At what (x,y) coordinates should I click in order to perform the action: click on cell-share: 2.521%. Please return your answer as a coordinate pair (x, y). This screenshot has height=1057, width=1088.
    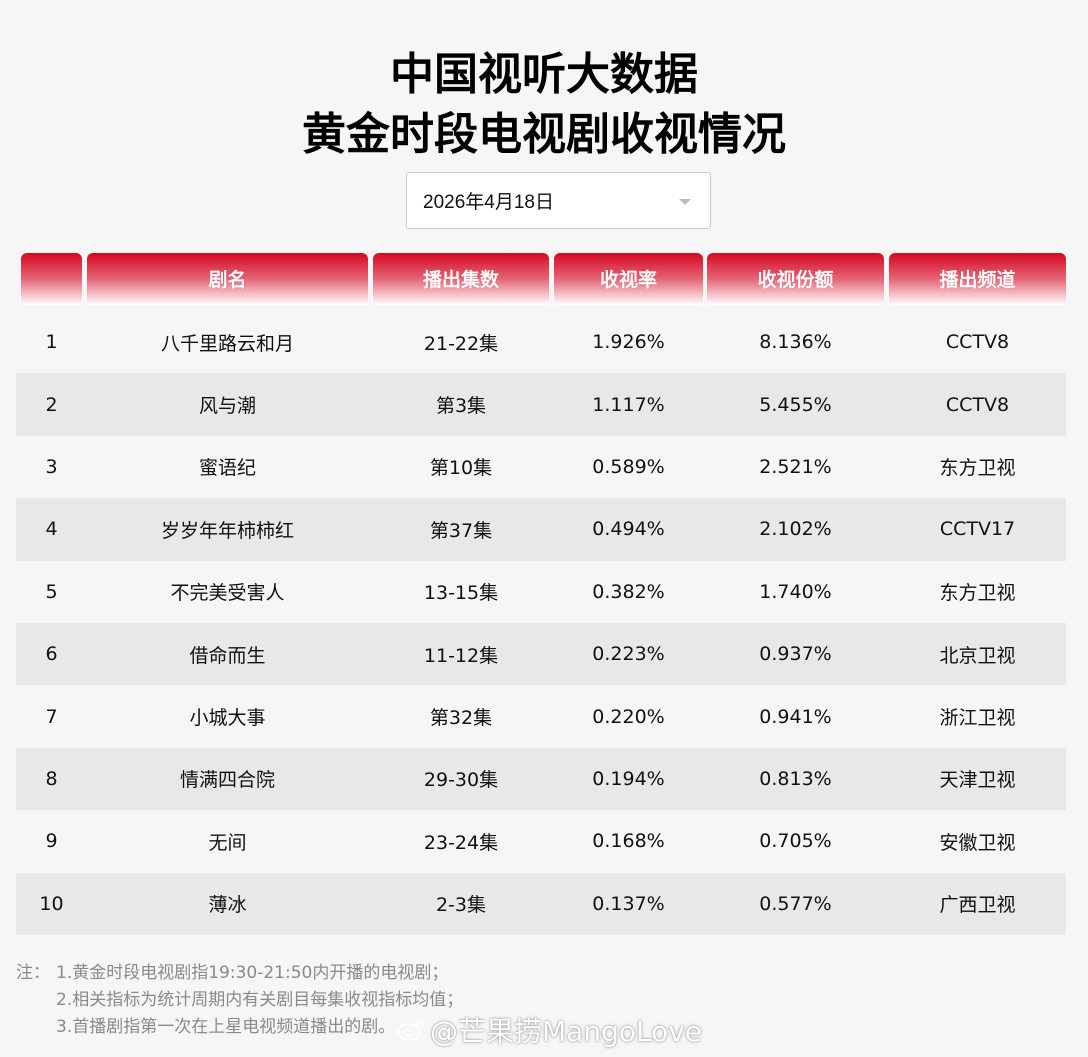
    Looking at the image, I should click on (795, 466).